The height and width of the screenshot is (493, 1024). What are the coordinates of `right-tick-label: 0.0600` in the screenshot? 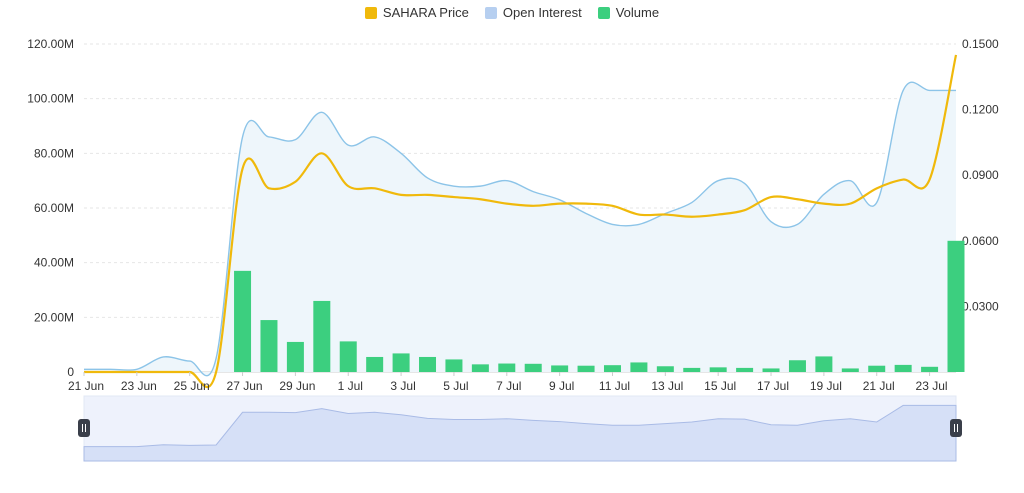 It's located at (980, 241).